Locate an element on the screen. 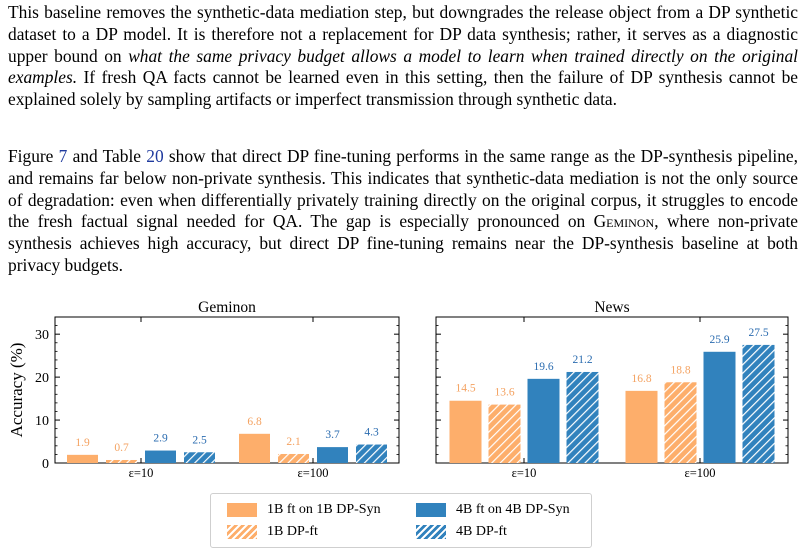 The width and height of the screenshot is (805, 554). y-tick-label: 0 is located at coordinates (45, 464).